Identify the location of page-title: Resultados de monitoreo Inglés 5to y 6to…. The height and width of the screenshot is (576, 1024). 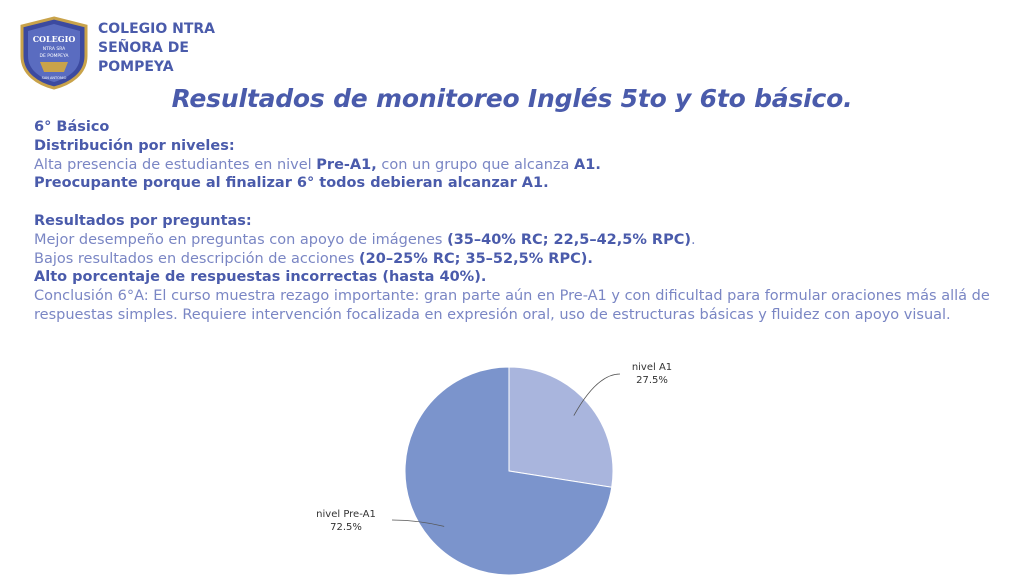
(512, 98).